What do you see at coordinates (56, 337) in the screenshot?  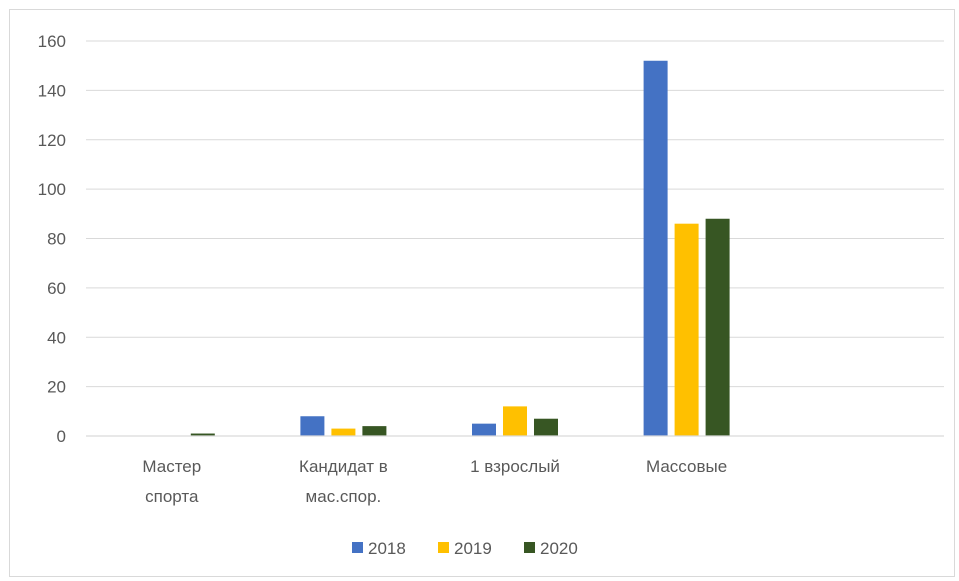 I see `y-tick-label: 40` at bounding box center [56, 337].